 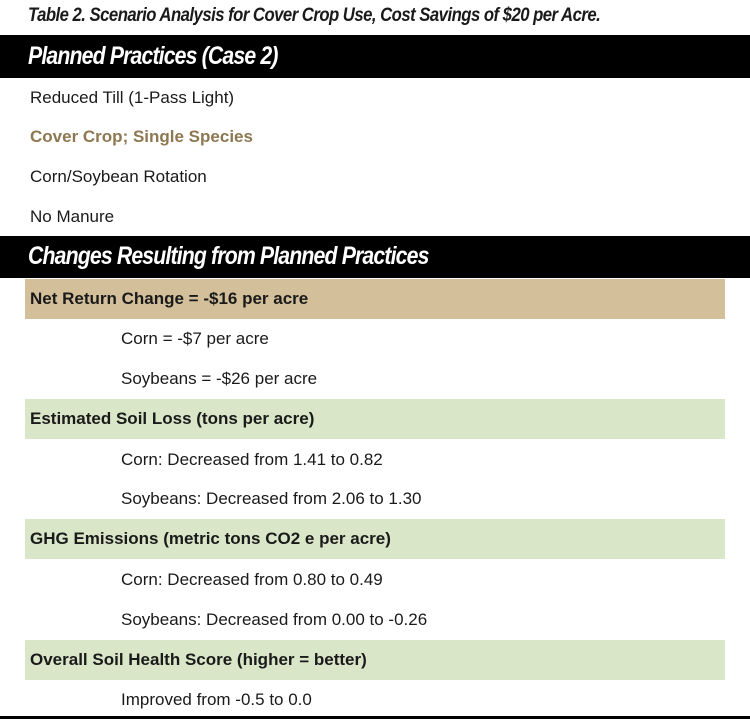 What do you see at coordinates (375, 717) in the screenshot?
I see `bottom-rule` at bounding box center [375, 717].